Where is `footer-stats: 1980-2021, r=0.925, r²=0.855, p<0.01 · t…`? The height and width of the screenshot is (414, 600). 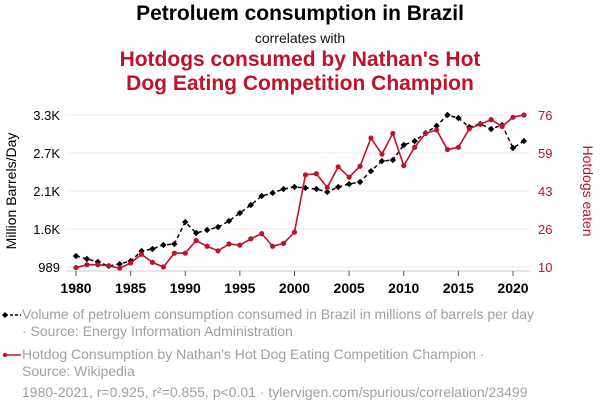 footer-stats: 1980-2021, r=0.925, r²=0.855, p<0.01 · t… is located at coordinates (275, 392).